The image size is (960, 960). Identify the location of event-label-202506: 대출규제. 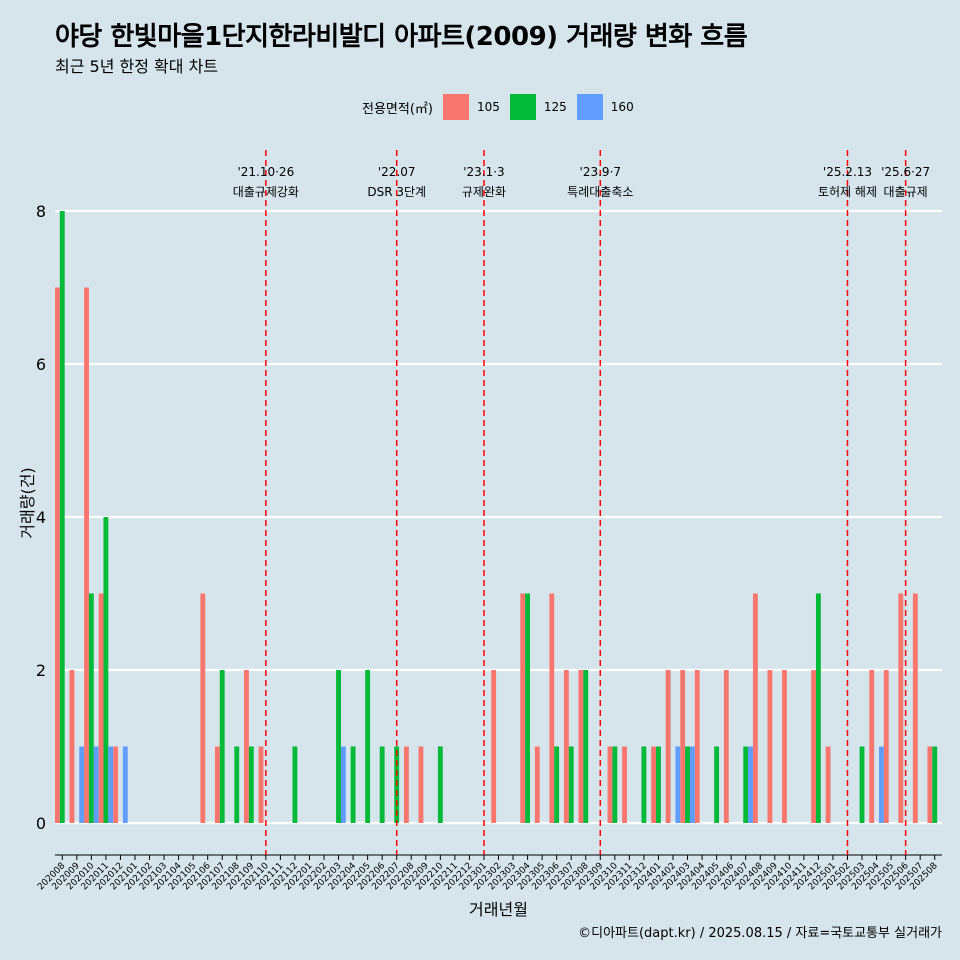
(906, 192).